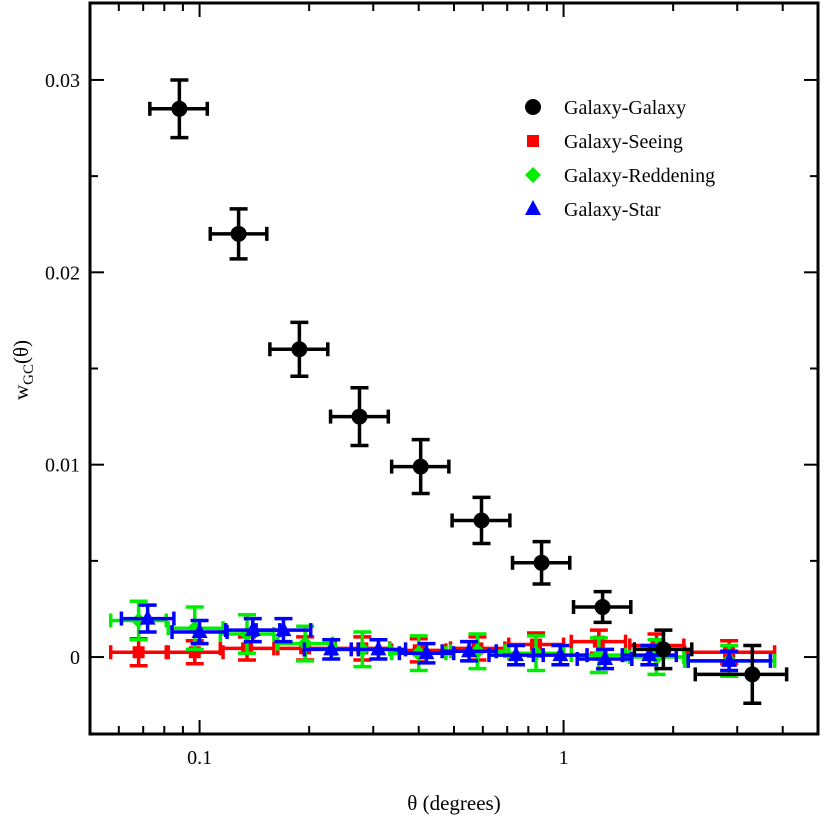 This screenshot has height=821, width=830. I want to click on y-axis-title-suffix: (θ), so click(21, 352).